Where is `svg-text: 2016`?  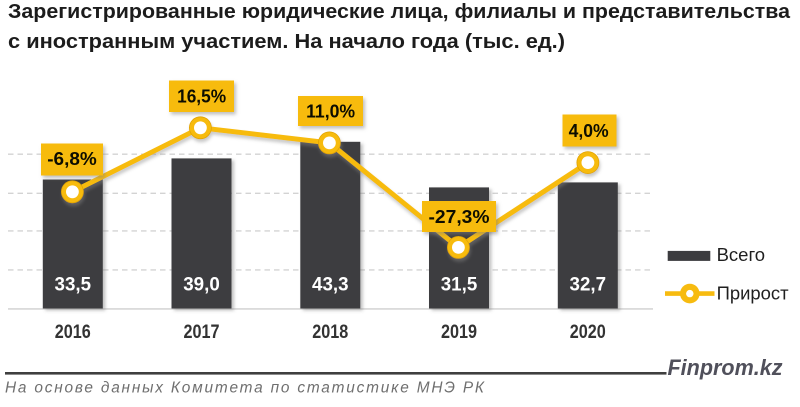 svg-text: 2016 is located at coordinates (73, 332).